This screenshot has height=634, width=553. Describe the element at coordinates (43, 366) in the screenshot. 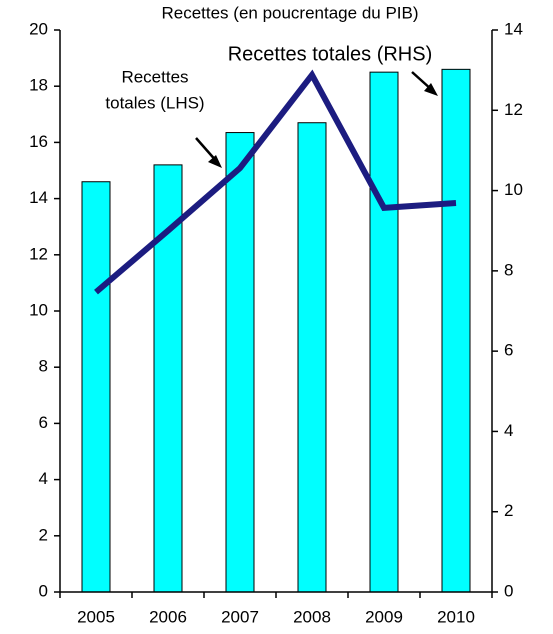

I see `y-tick-label: 8` at that location.